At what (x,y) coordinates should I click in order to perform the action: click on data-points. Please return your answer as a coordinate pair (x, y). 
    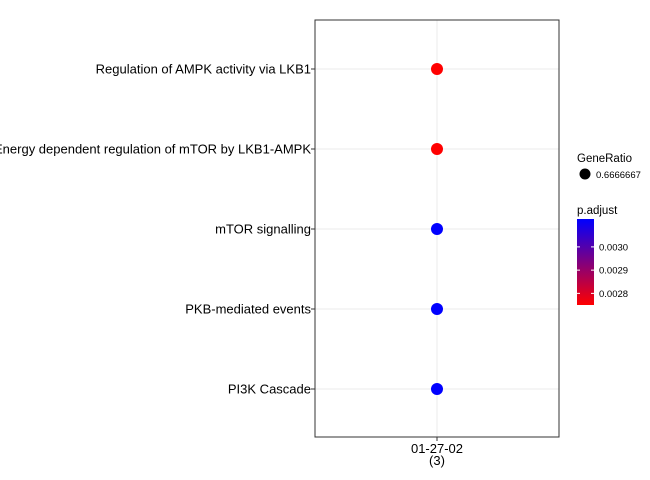
    Looking at the image, I should click on (437, 229).